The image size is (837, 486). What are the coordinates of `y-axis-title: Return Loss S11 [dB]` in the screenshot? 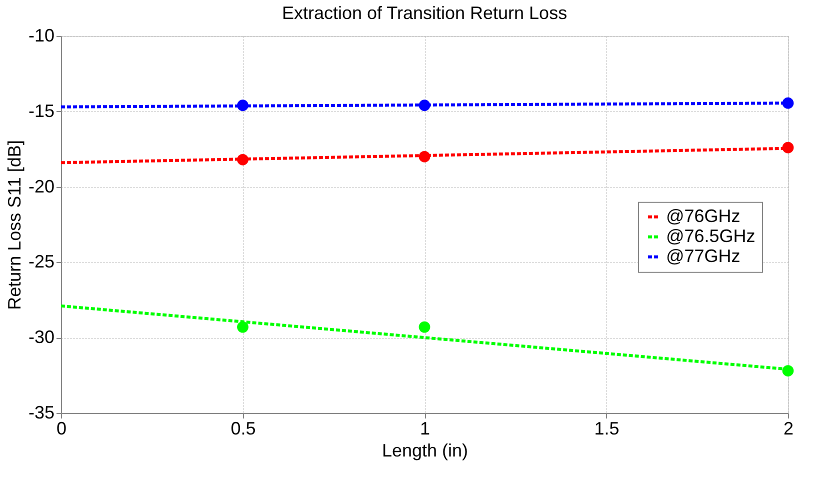 It's located at (14, 225).